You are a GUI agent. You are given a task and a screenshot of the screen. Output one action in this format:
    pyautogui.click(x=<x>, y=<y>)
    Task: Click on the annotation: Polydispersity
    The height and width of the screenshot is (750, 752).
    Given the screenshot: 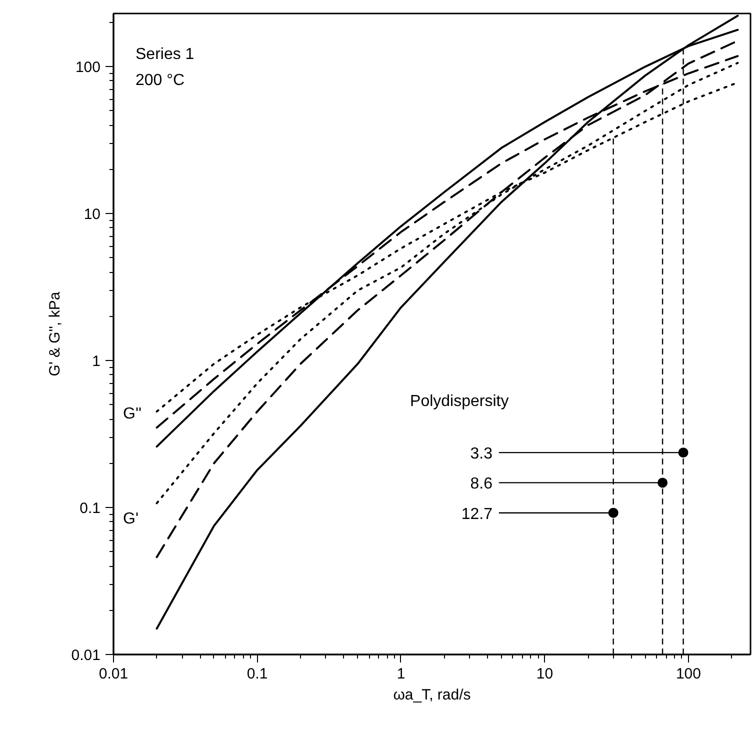 What is the action you would take?
    pyautogui.click(x=459, y=401)
    